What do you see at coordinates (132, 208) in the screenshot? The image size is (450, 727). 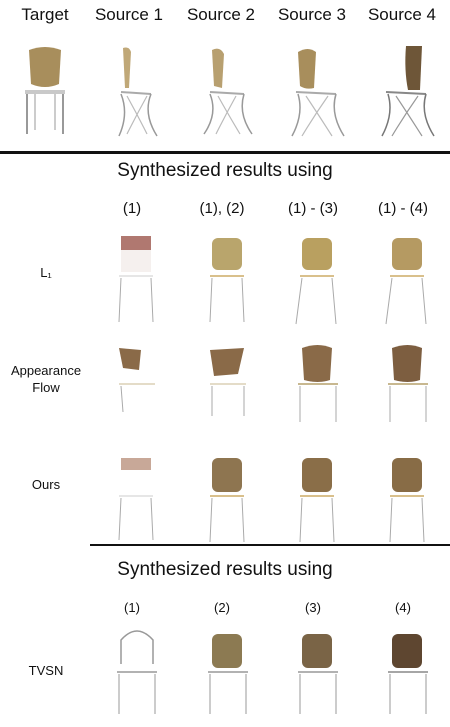 I see `section1-col-1: (1)` at bounding box center [132, 208].